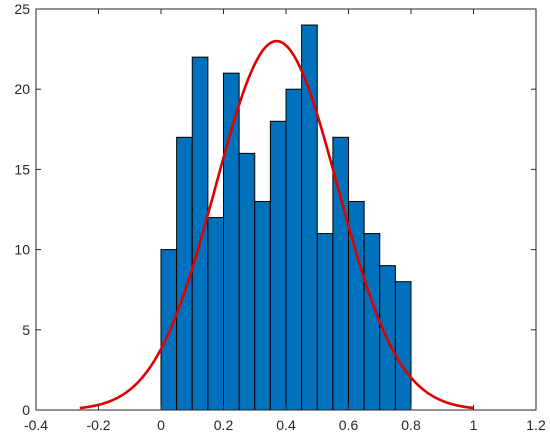 Image resolution: width=550 pixels, height=441 pixels. What do you see at coordinates (161, 425) in the screenshot?
I see `x-tick-label: 0` at bounding box center [161, 425].